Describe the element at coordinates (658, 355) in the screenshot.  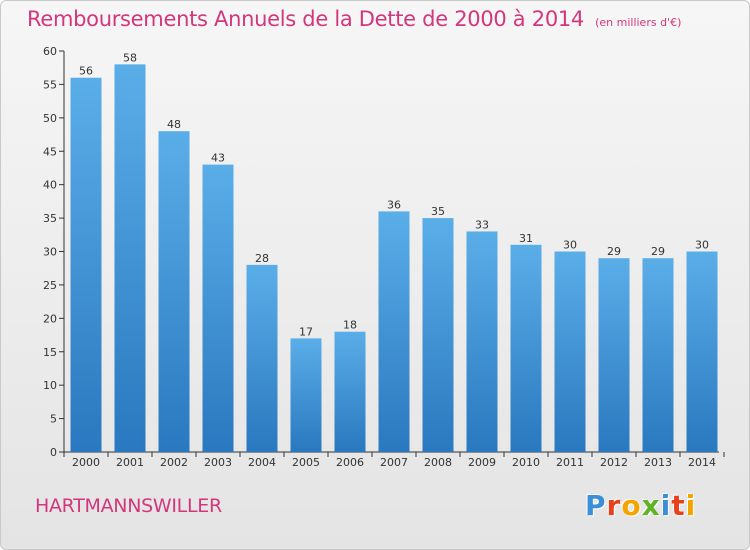
I see `bar-2013` at that location.